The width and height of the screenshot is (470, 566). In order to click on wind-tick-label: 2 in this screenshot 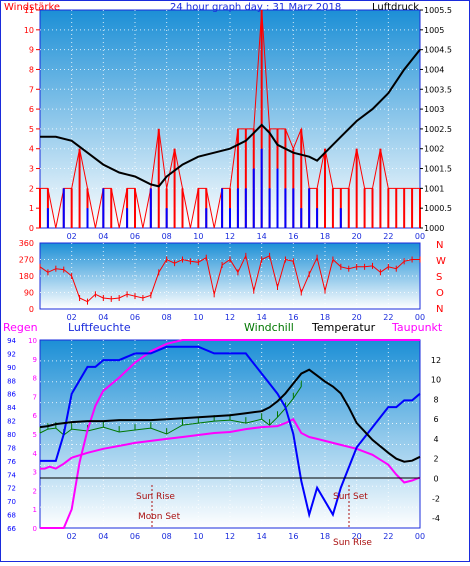, I will do `click(31, 188)`.